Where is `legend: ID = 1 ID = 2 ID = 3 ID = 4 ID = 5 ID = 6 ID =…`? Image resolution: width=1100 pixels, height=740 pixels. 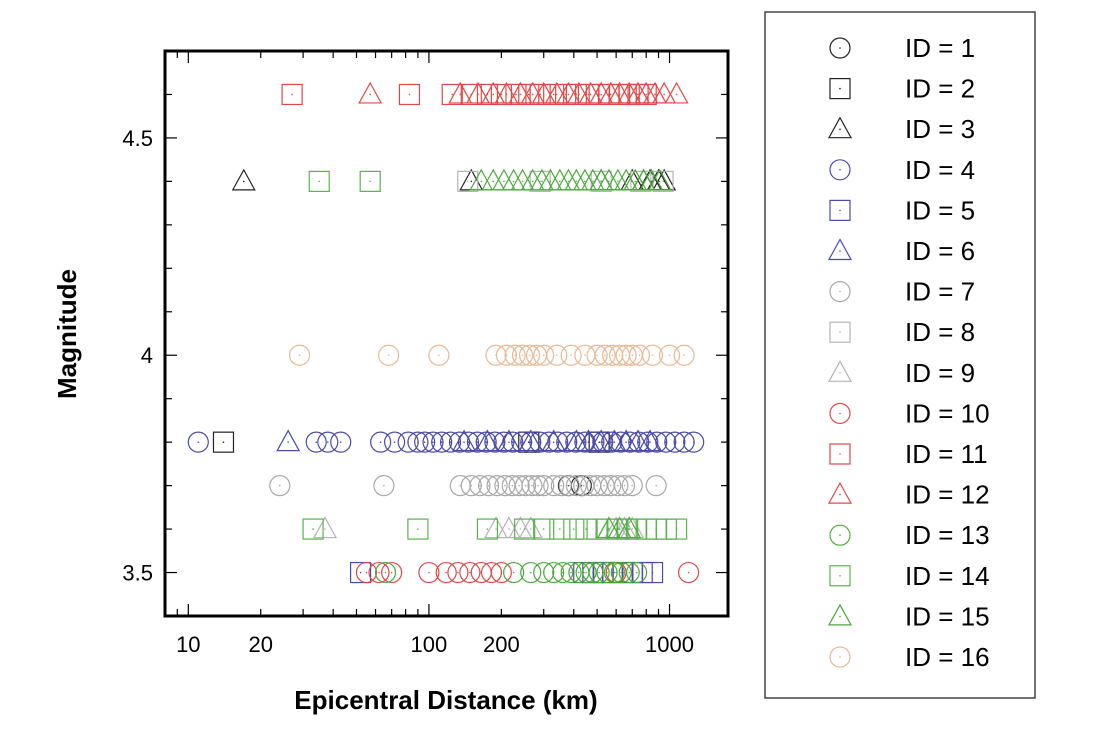 legend: ID = 1 ID = 2 ID = 3 ID = 4 ID = 5 ID = 6 ID =… is located at coordinates (908, 352).